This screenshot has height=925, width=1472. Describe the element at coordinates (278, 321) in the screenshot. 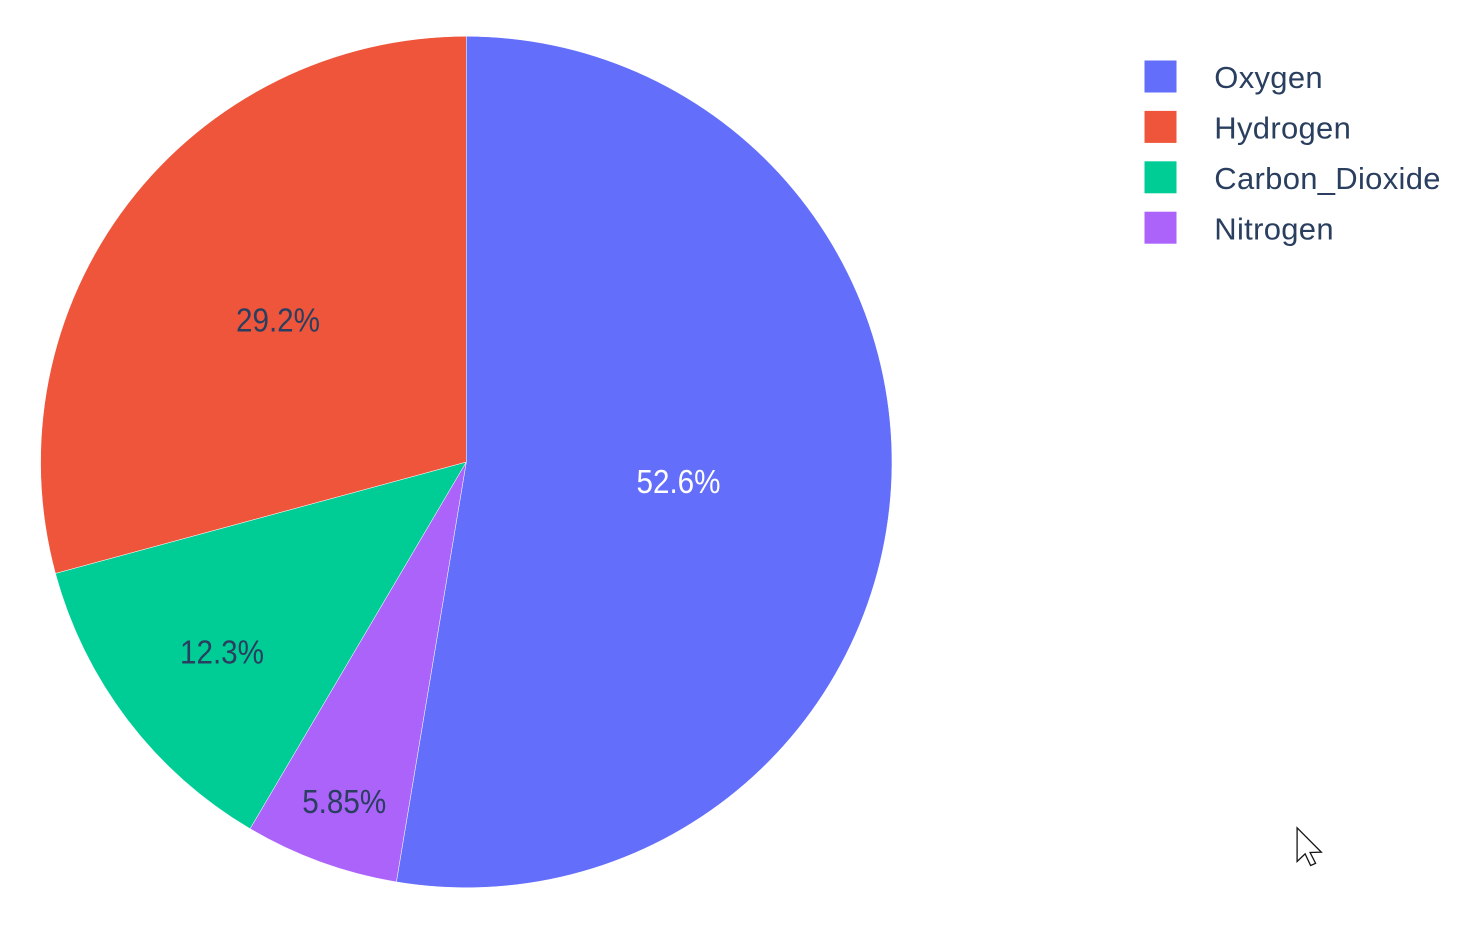

I see `svg-text: 29.2%` at that location.